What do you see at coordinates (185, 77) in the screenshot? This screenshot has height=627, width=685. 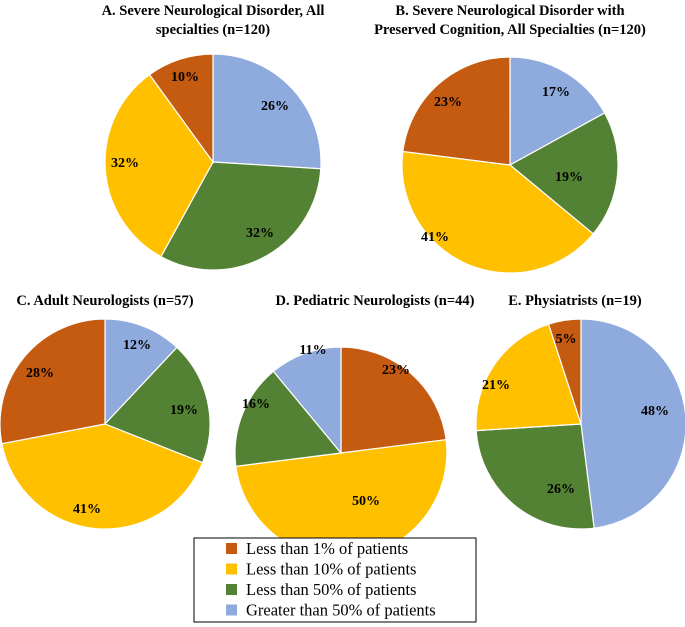 I see `slice-data-label: 10%` at bounding box center [185, 77].